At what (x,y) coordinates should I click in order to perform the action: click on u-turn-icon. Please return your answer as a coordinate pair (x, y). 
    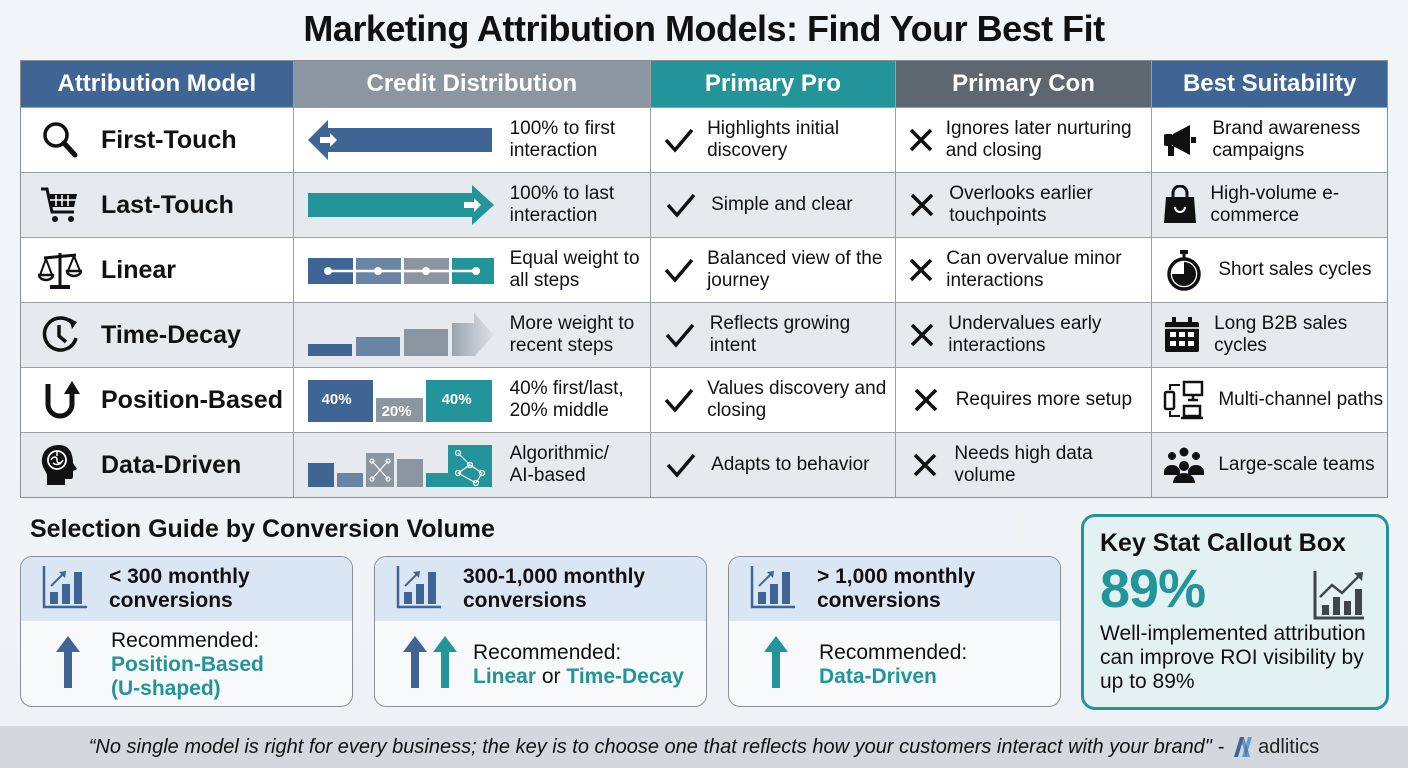
    Looking at the image, I should click on (60, 400).